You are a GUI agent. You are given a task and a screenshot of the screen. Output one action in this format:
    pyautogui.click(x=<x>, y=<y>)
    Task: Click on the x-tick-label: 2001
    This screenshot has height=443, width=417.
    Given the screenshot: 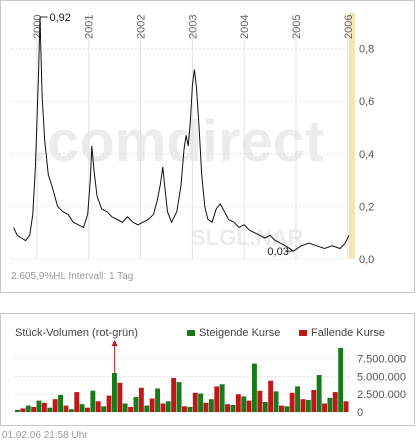 What is the action you would take?
    pyautogui.click(x=90, y=27)
    